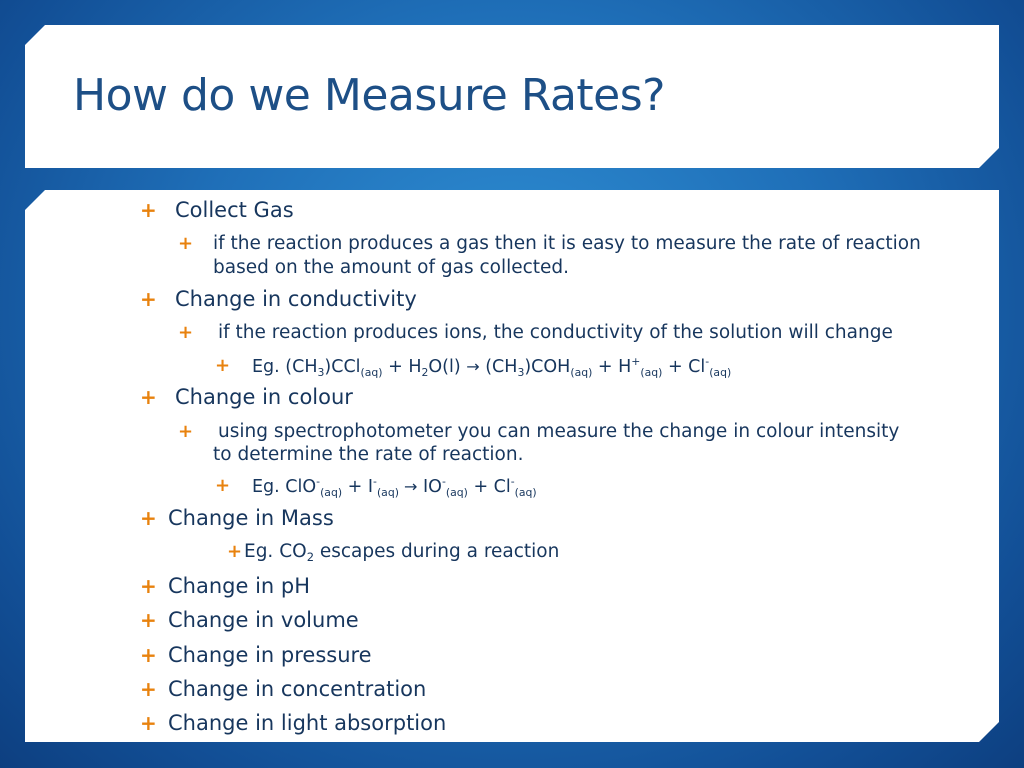 The width and height of the screenshot is (1024, 768). Describe the element at coordinates (498, 367) in the screenshot. I see `eq-part: (CH` at that location.